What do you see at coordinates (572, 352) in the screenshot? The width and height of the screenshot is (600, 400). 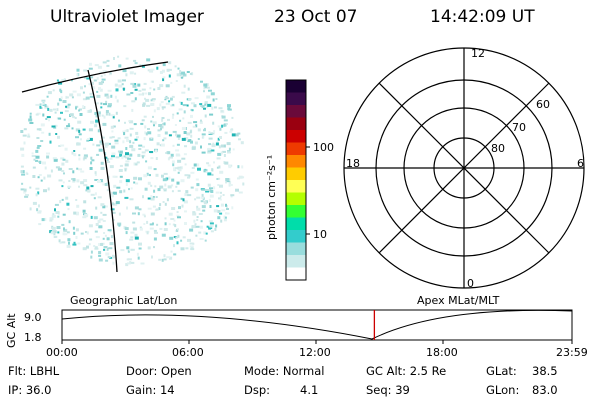 I see `x-tick-label-4: 23:59` at bounding box center [572, 352].